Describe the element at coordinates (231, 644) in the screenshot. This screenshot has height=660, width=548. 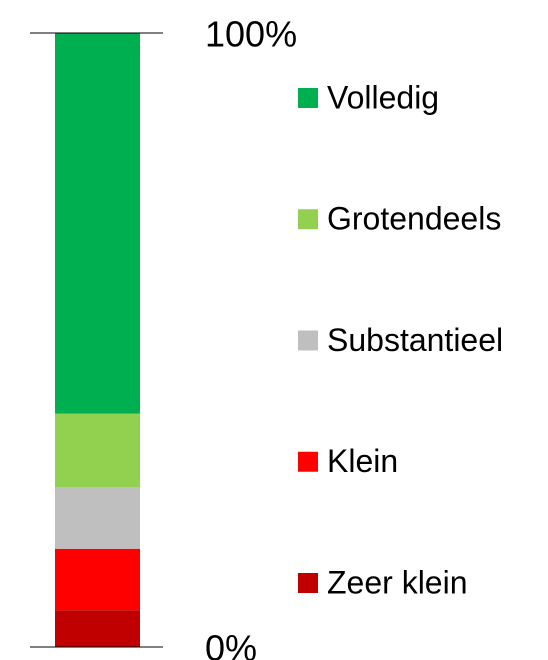
I see `y-tick-label: 0%` at that location.